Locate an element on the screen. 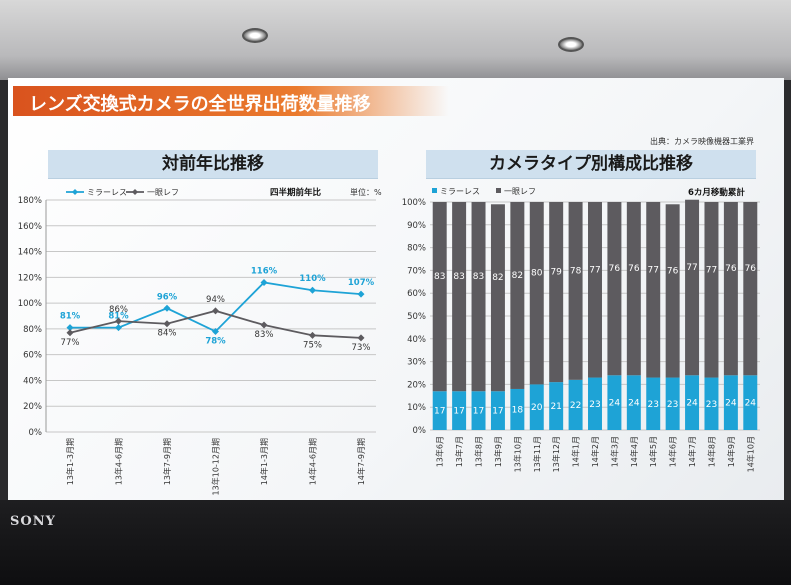  y-tick-label: 90% is located at coordinates (416, 226).